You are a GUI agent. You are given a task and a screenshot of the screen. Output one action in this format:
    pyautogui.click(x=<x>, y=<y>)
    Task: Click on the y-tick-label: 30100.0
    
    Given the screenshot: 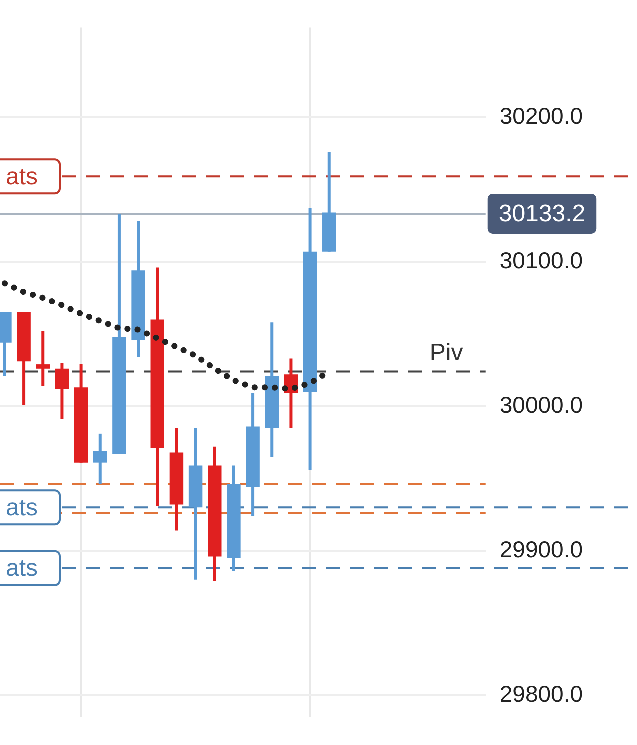 What is the action you would take?
    pyautogui.click(x=541, y=260)
    